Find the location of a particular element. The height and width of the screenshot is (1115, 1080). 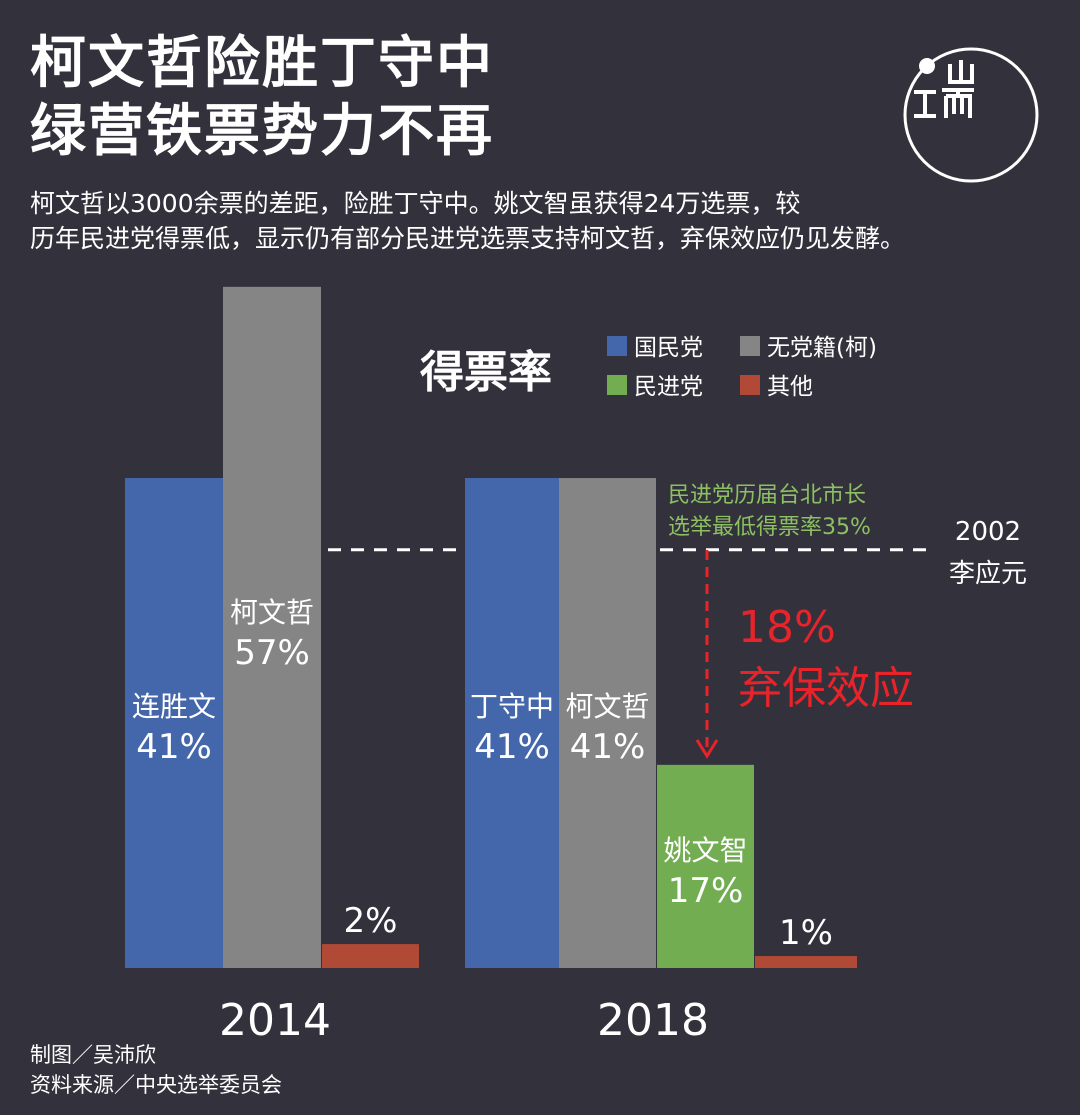

bar-value-label: 57% is located at coordinates (272, 653).